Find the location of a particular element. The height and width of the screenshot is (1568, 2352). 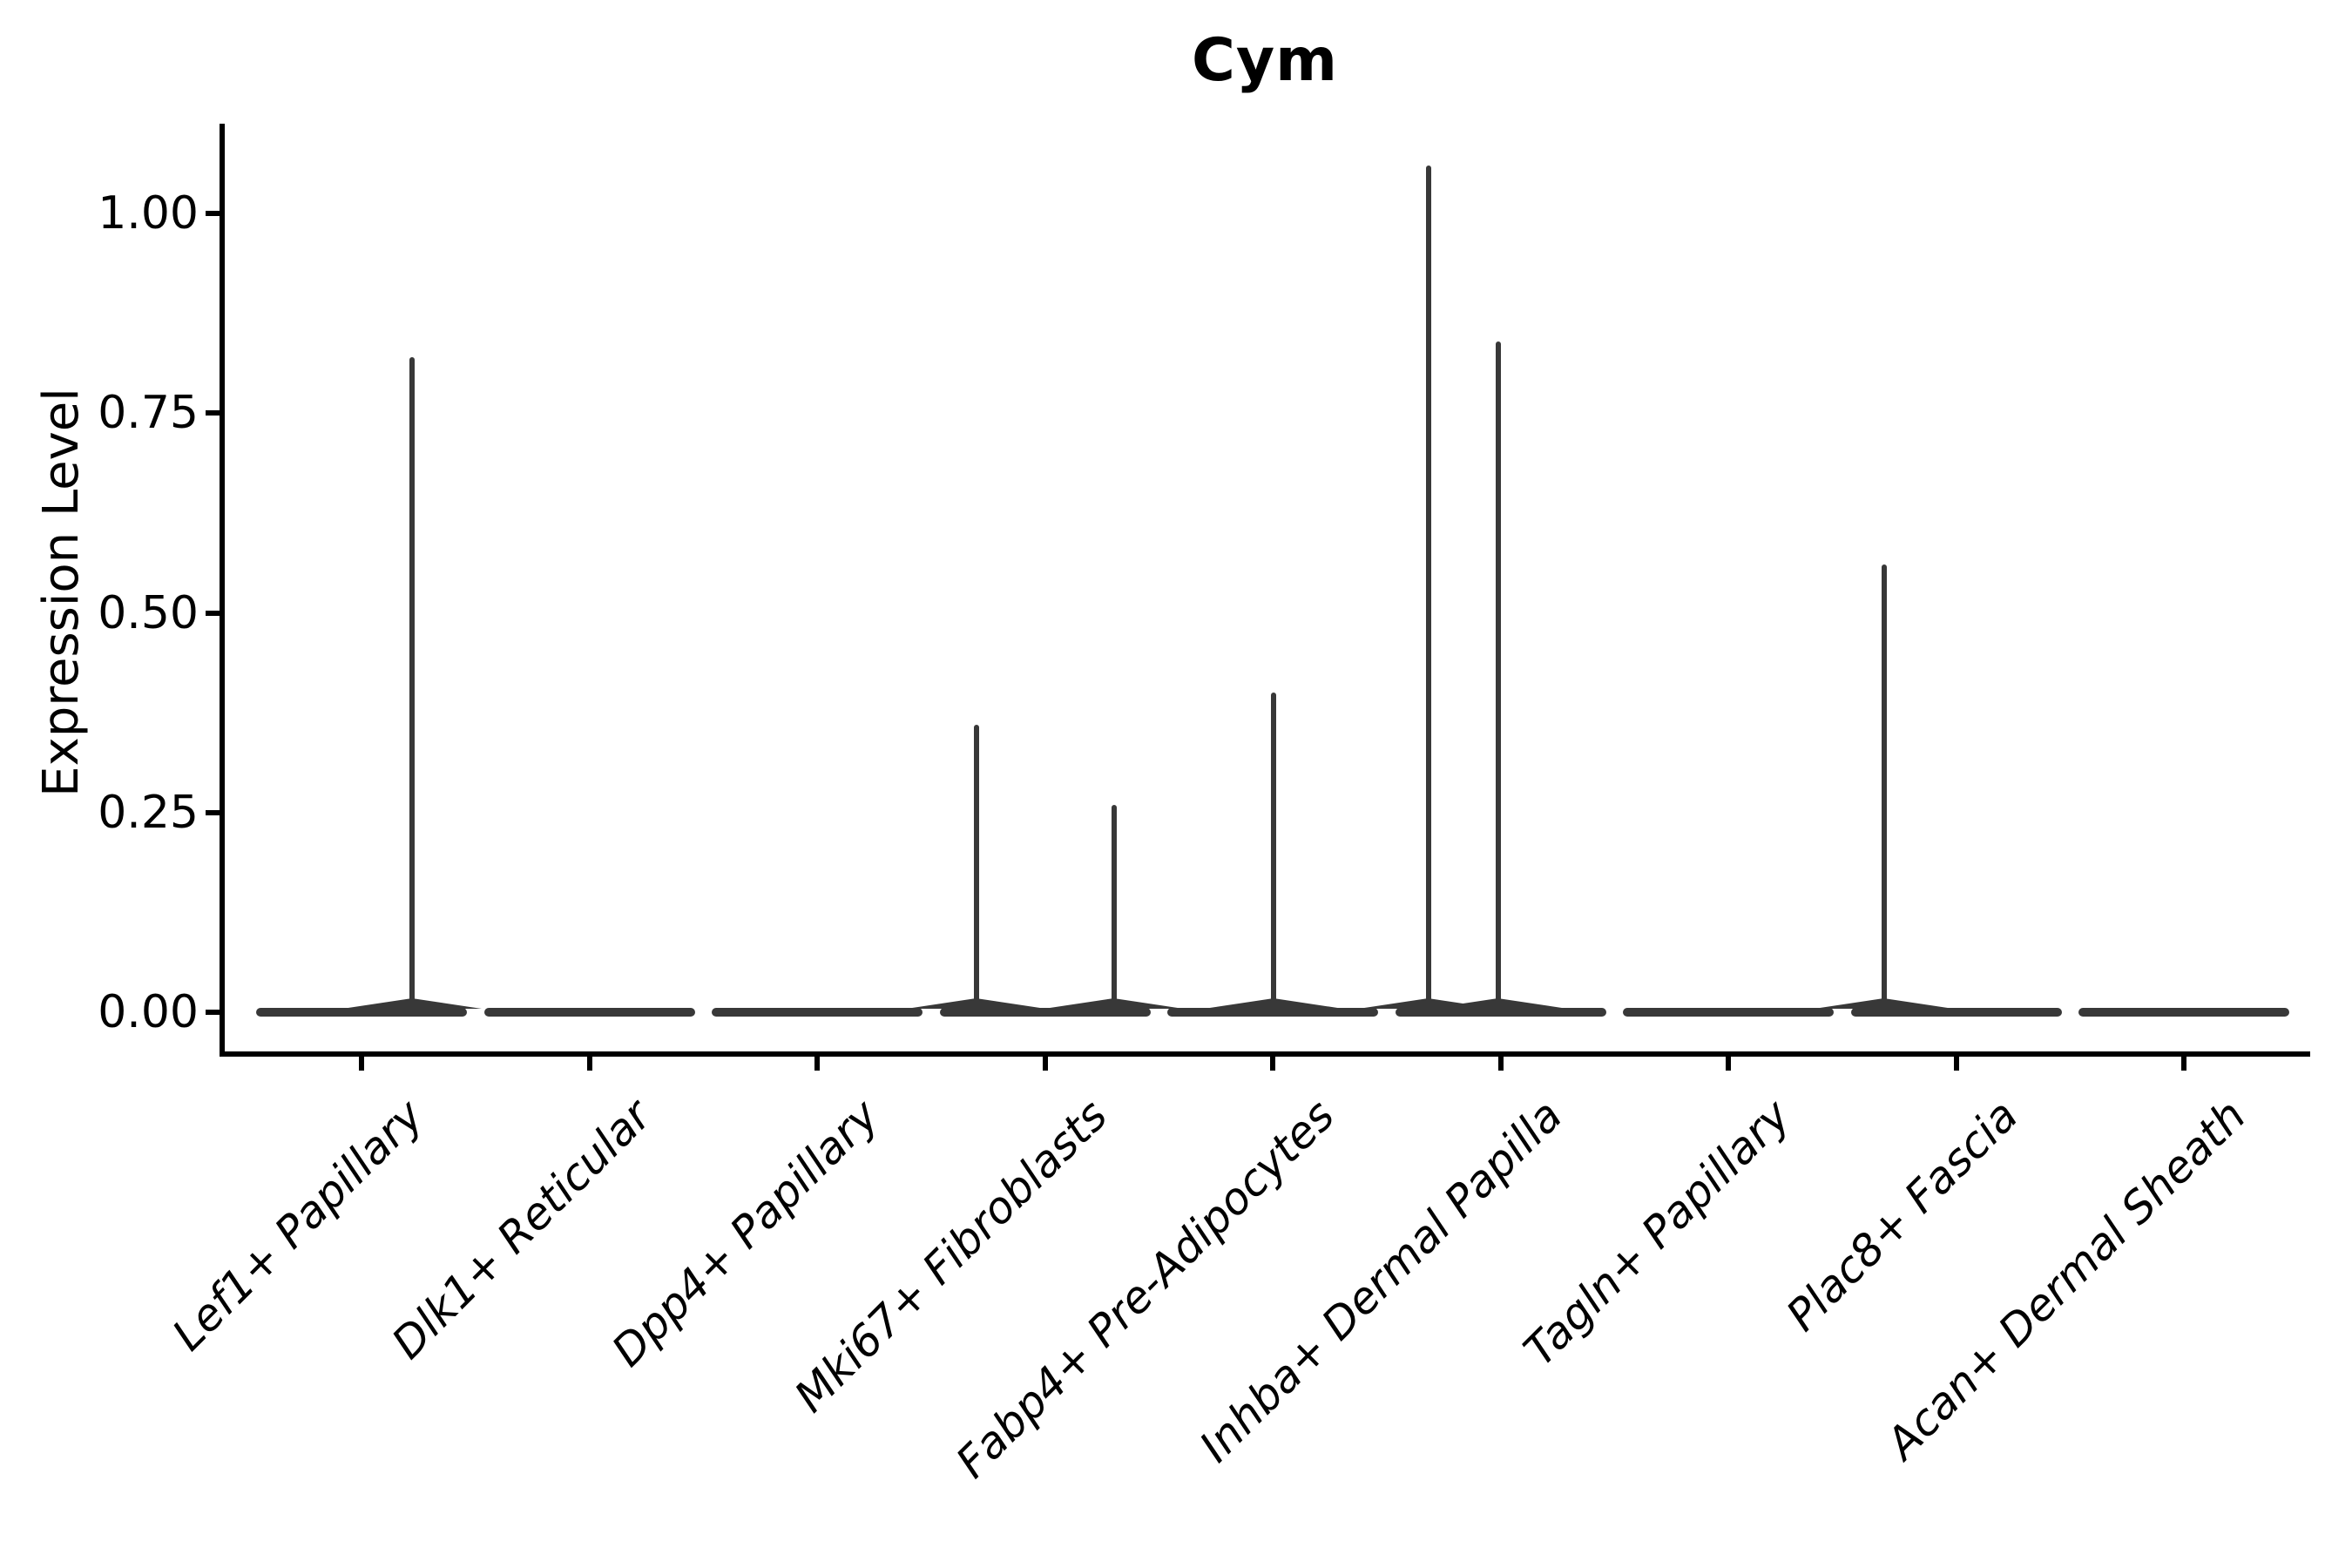

y-tick-label: 0.25 is located at coordinates (148, 812).